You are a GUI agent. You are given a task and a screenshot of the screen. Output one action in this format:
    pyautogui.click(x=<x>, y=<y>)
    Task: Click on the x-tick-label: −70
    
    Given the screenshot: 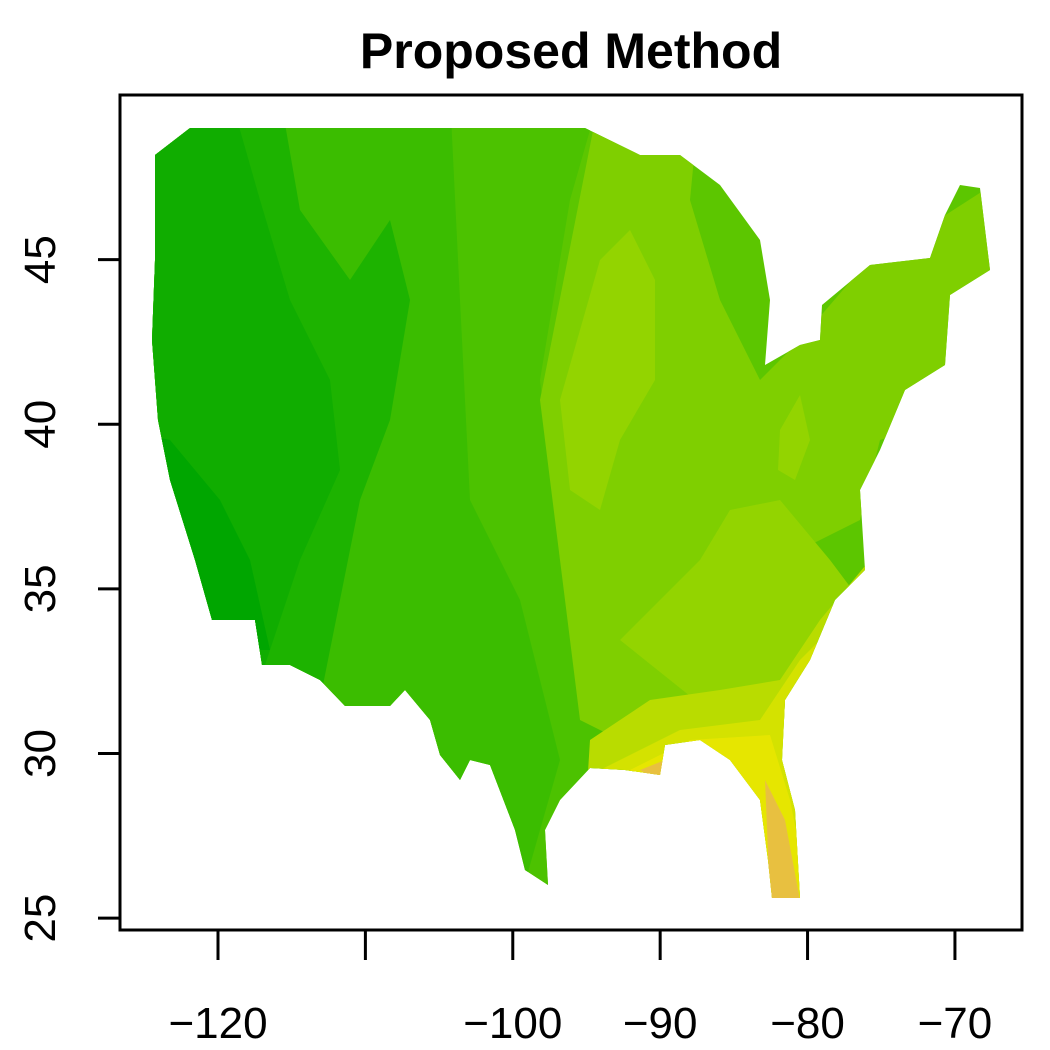 What is the action you would take?
    pyautogui.click(x=955, y=1023)
    